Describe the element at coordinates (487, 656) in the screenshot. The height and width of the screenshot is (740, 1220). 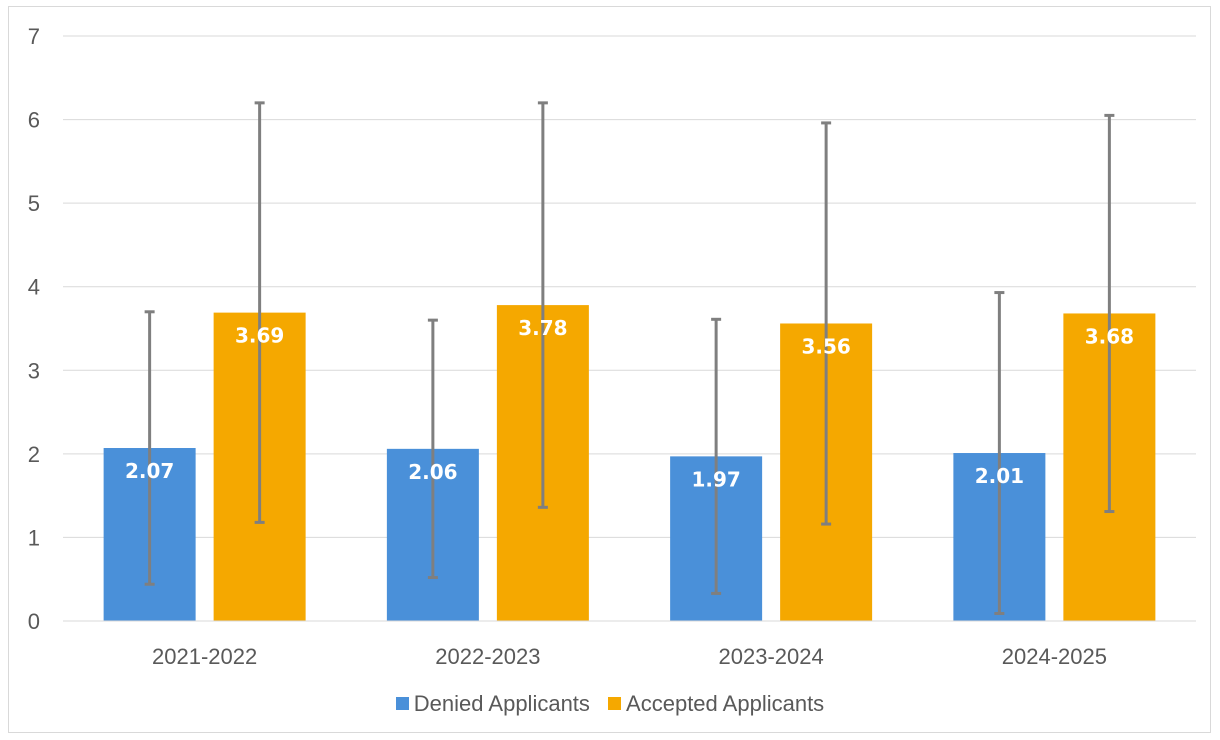
I see `x-tick-label-2022-2023: 2022-2023` at that location.